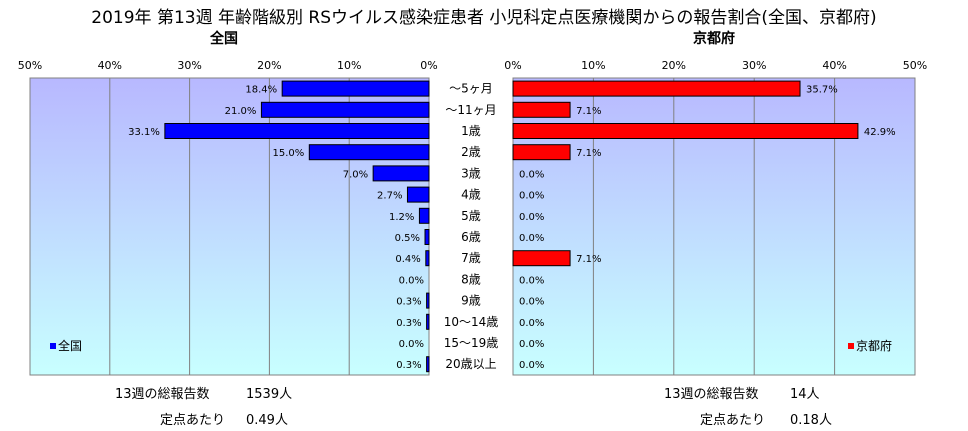 Image resolution: width=968 pixels, height=431 pixels. What do you see at coordinates (711, 394) in the screenshot?
I see `kyoto-total-label: 13週の総報告数` at bounding box center [711, 394].